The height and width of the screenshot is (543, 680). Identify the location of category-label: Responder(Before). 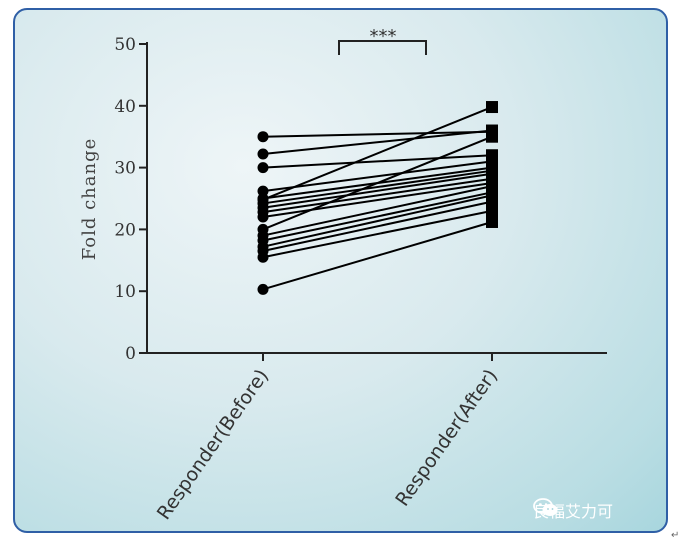
(213, 444).